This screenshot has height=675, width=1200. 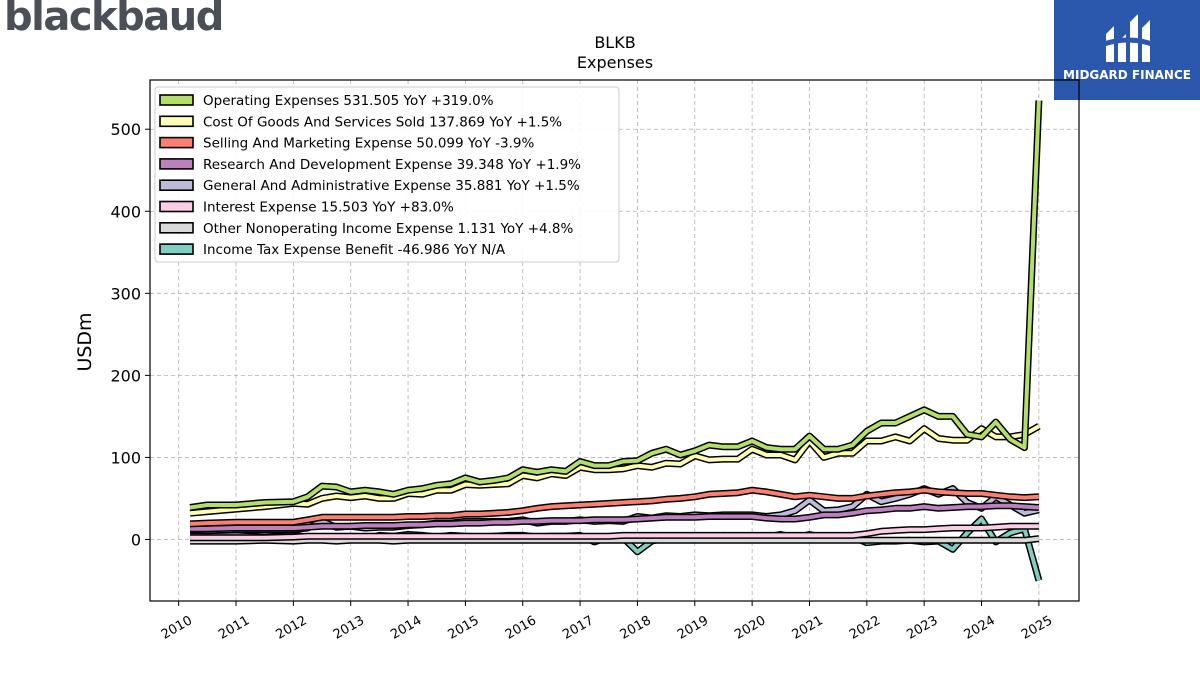 What do you see at coordinates (406, 628) in the screenshot?
I see `x-tick-label: 2014` at bounding box center [406, 628].